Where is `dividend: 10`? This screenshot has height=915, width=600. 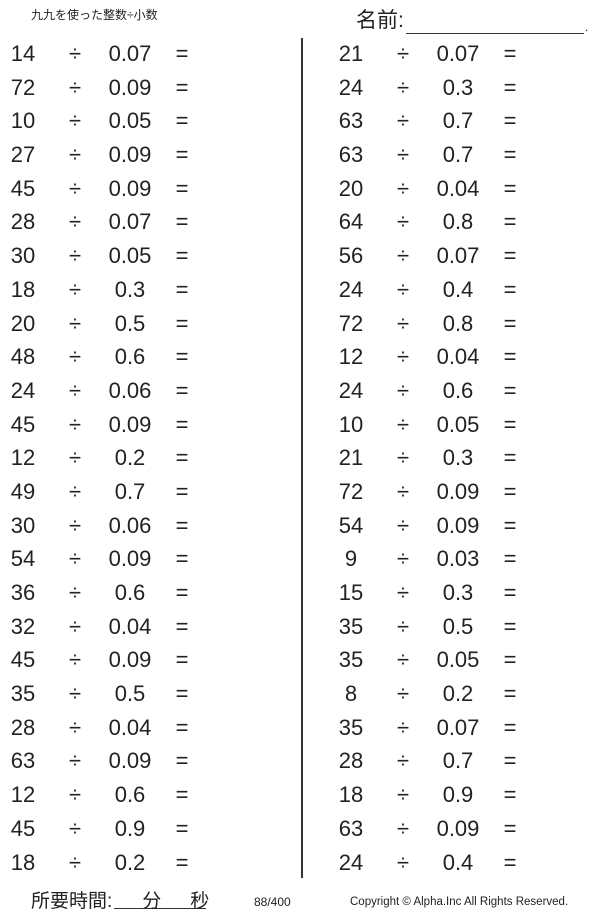 dividend: 10 is located at coordinates (351, 424).